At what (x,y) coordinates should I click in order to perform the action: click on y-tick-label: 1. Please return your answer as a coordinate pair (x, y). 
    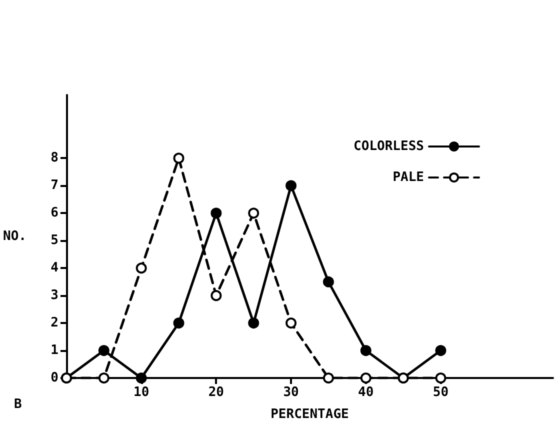
    Looking at the image, I should click on (54, 350).